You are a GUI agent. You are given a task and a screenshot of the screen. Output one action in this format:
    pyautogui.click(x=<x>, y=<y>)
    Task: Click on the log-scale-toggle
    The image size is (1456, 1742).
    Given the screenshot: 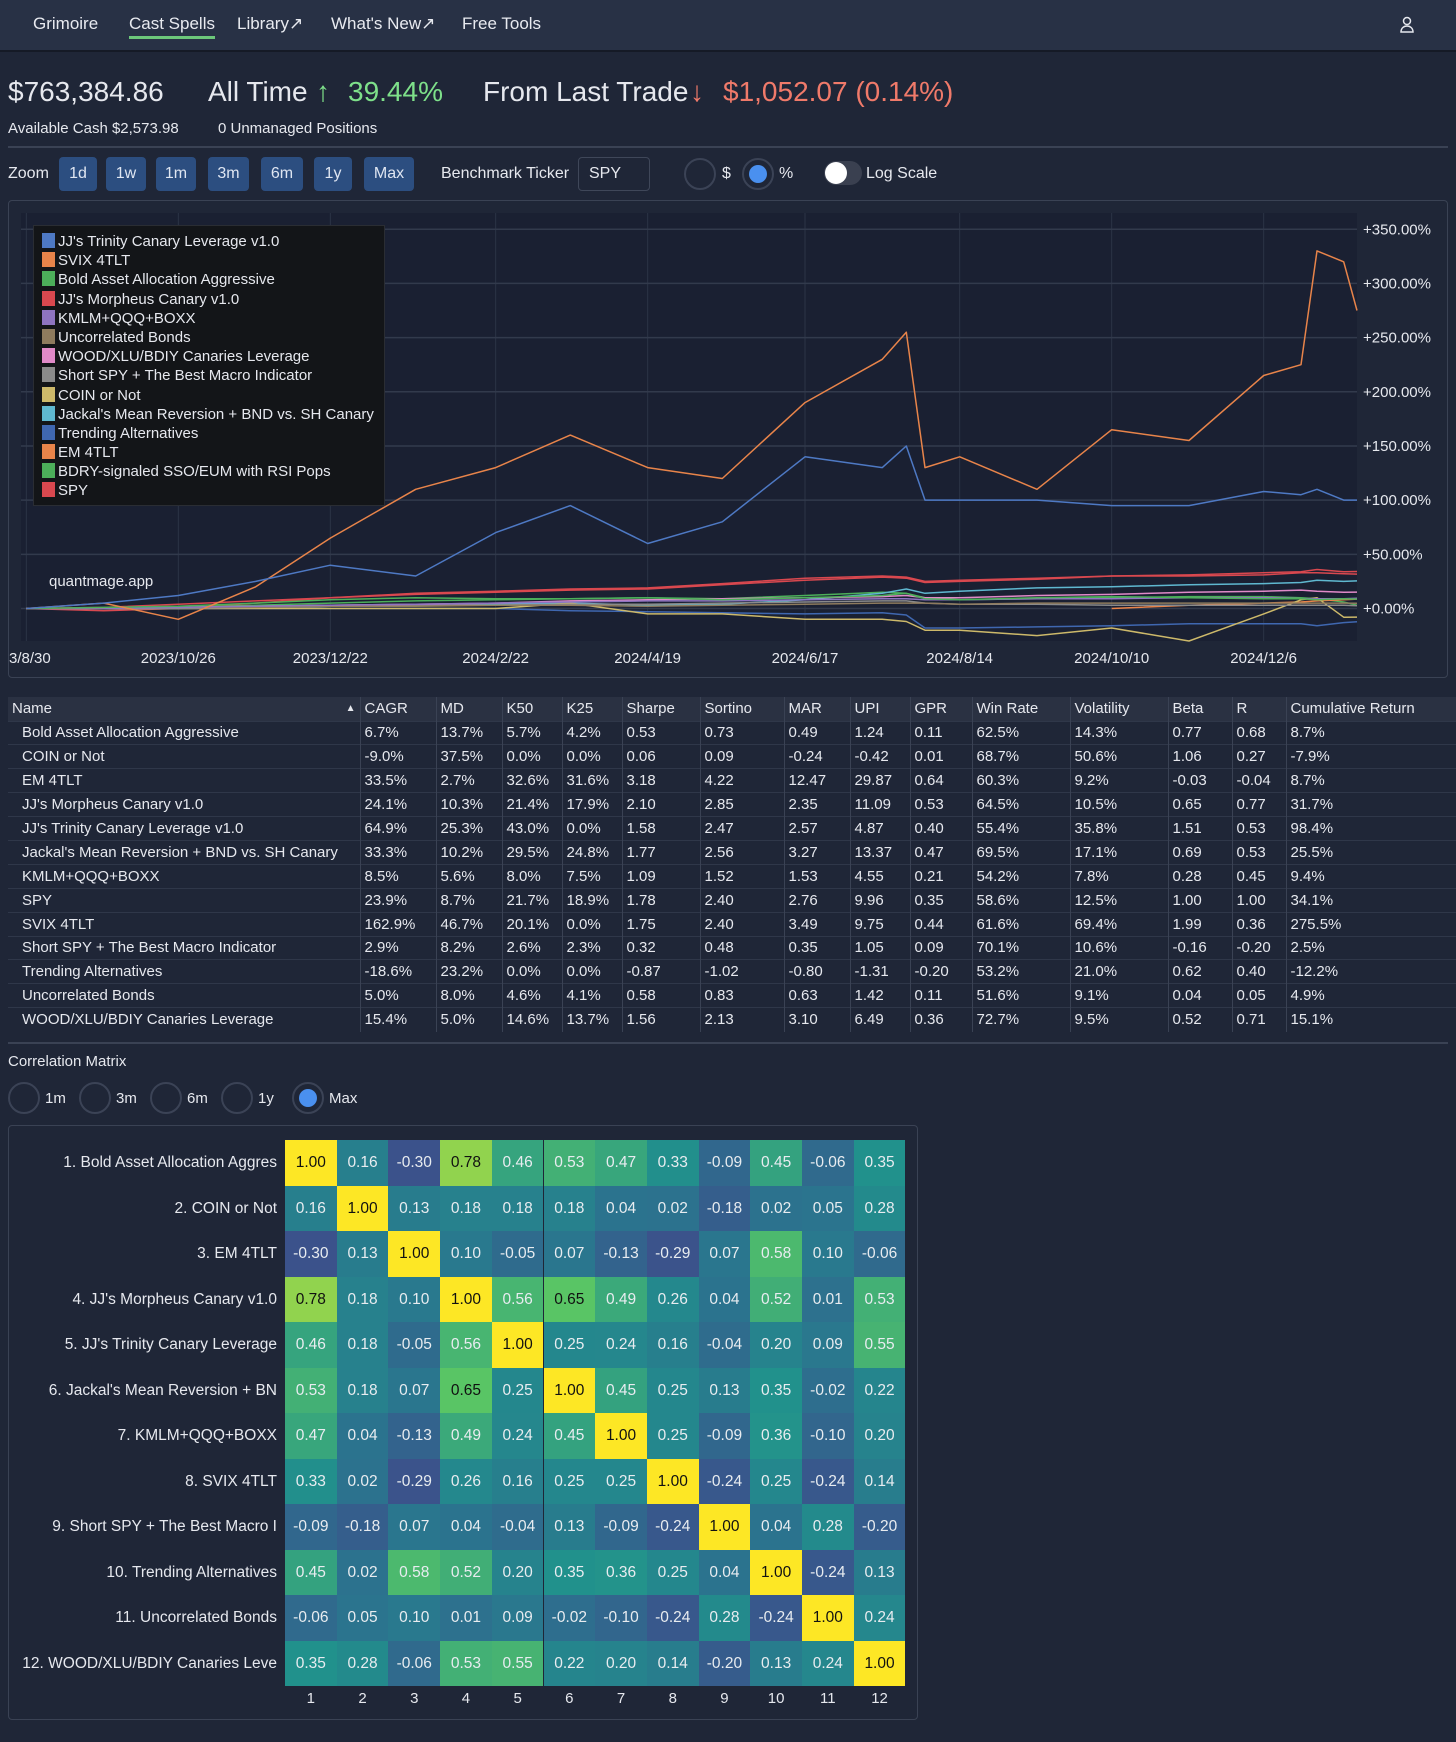 What is the action you would take?
    pyautogui.click(x=843, y=173)
    